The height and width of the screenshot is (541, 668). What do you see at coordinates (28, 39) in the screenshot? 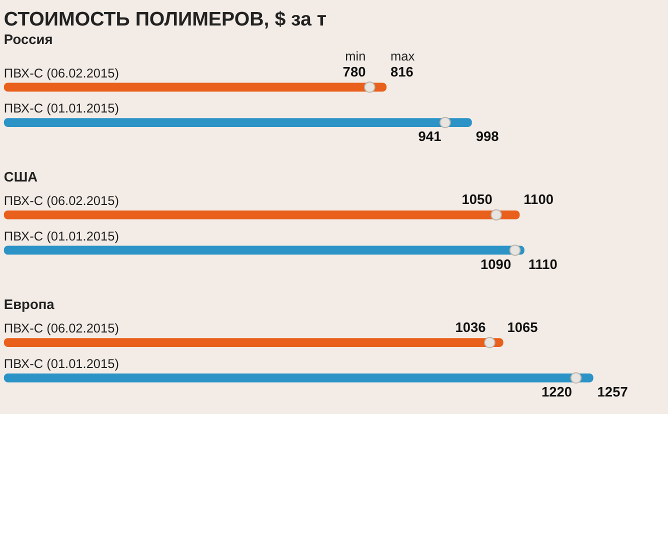
I see `chart-subtitle: Россия` at bounding box center [28, 39].